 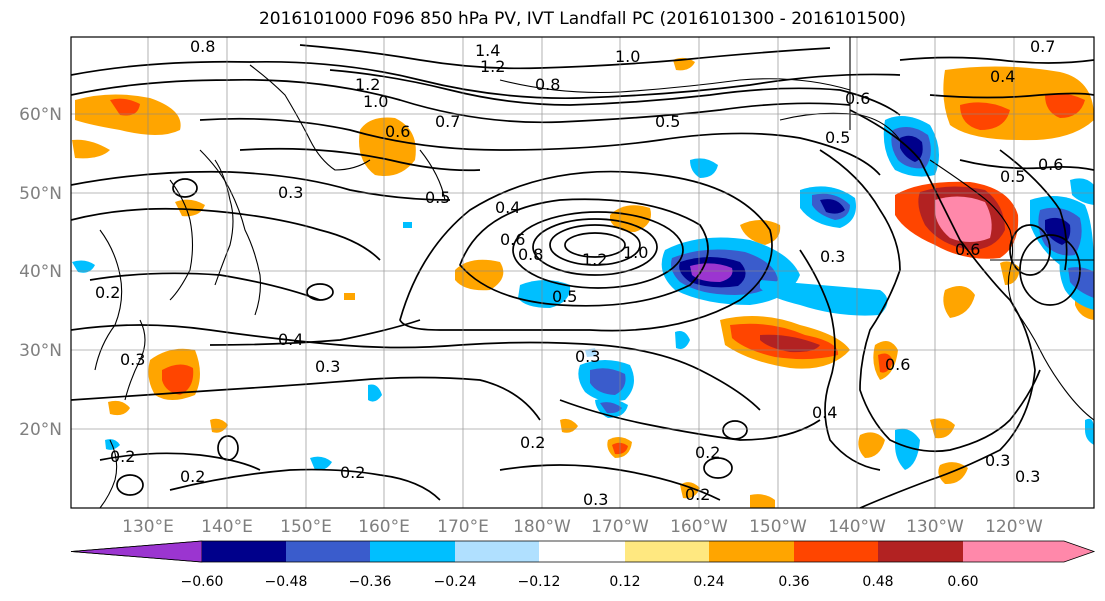 What do you see at coordinates (463, 527) in the screenshot?
I see `lon-label-170e: 170°E` at bounding box center [463, 527].